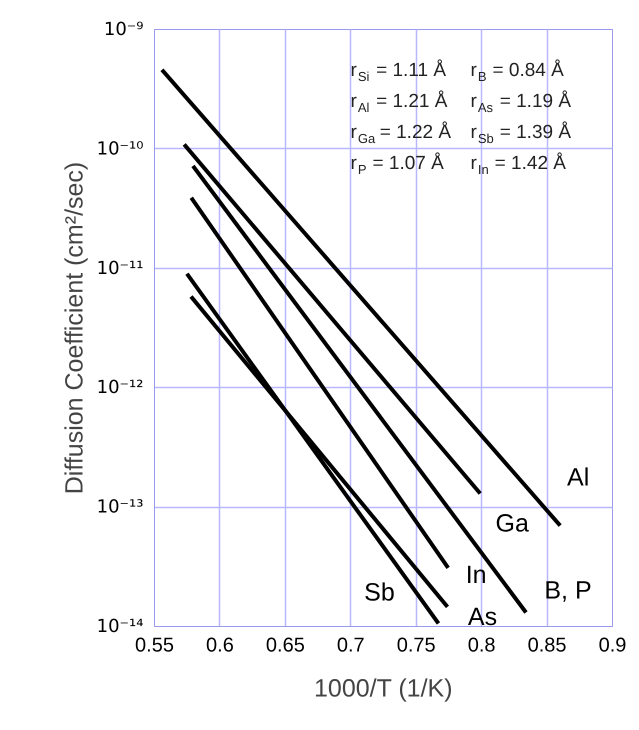 This screenshot has height=730, width=639. Describe the element at coordinates (285, 645) in the screenshot. I see `x-tick-label: 0.65` at that location.